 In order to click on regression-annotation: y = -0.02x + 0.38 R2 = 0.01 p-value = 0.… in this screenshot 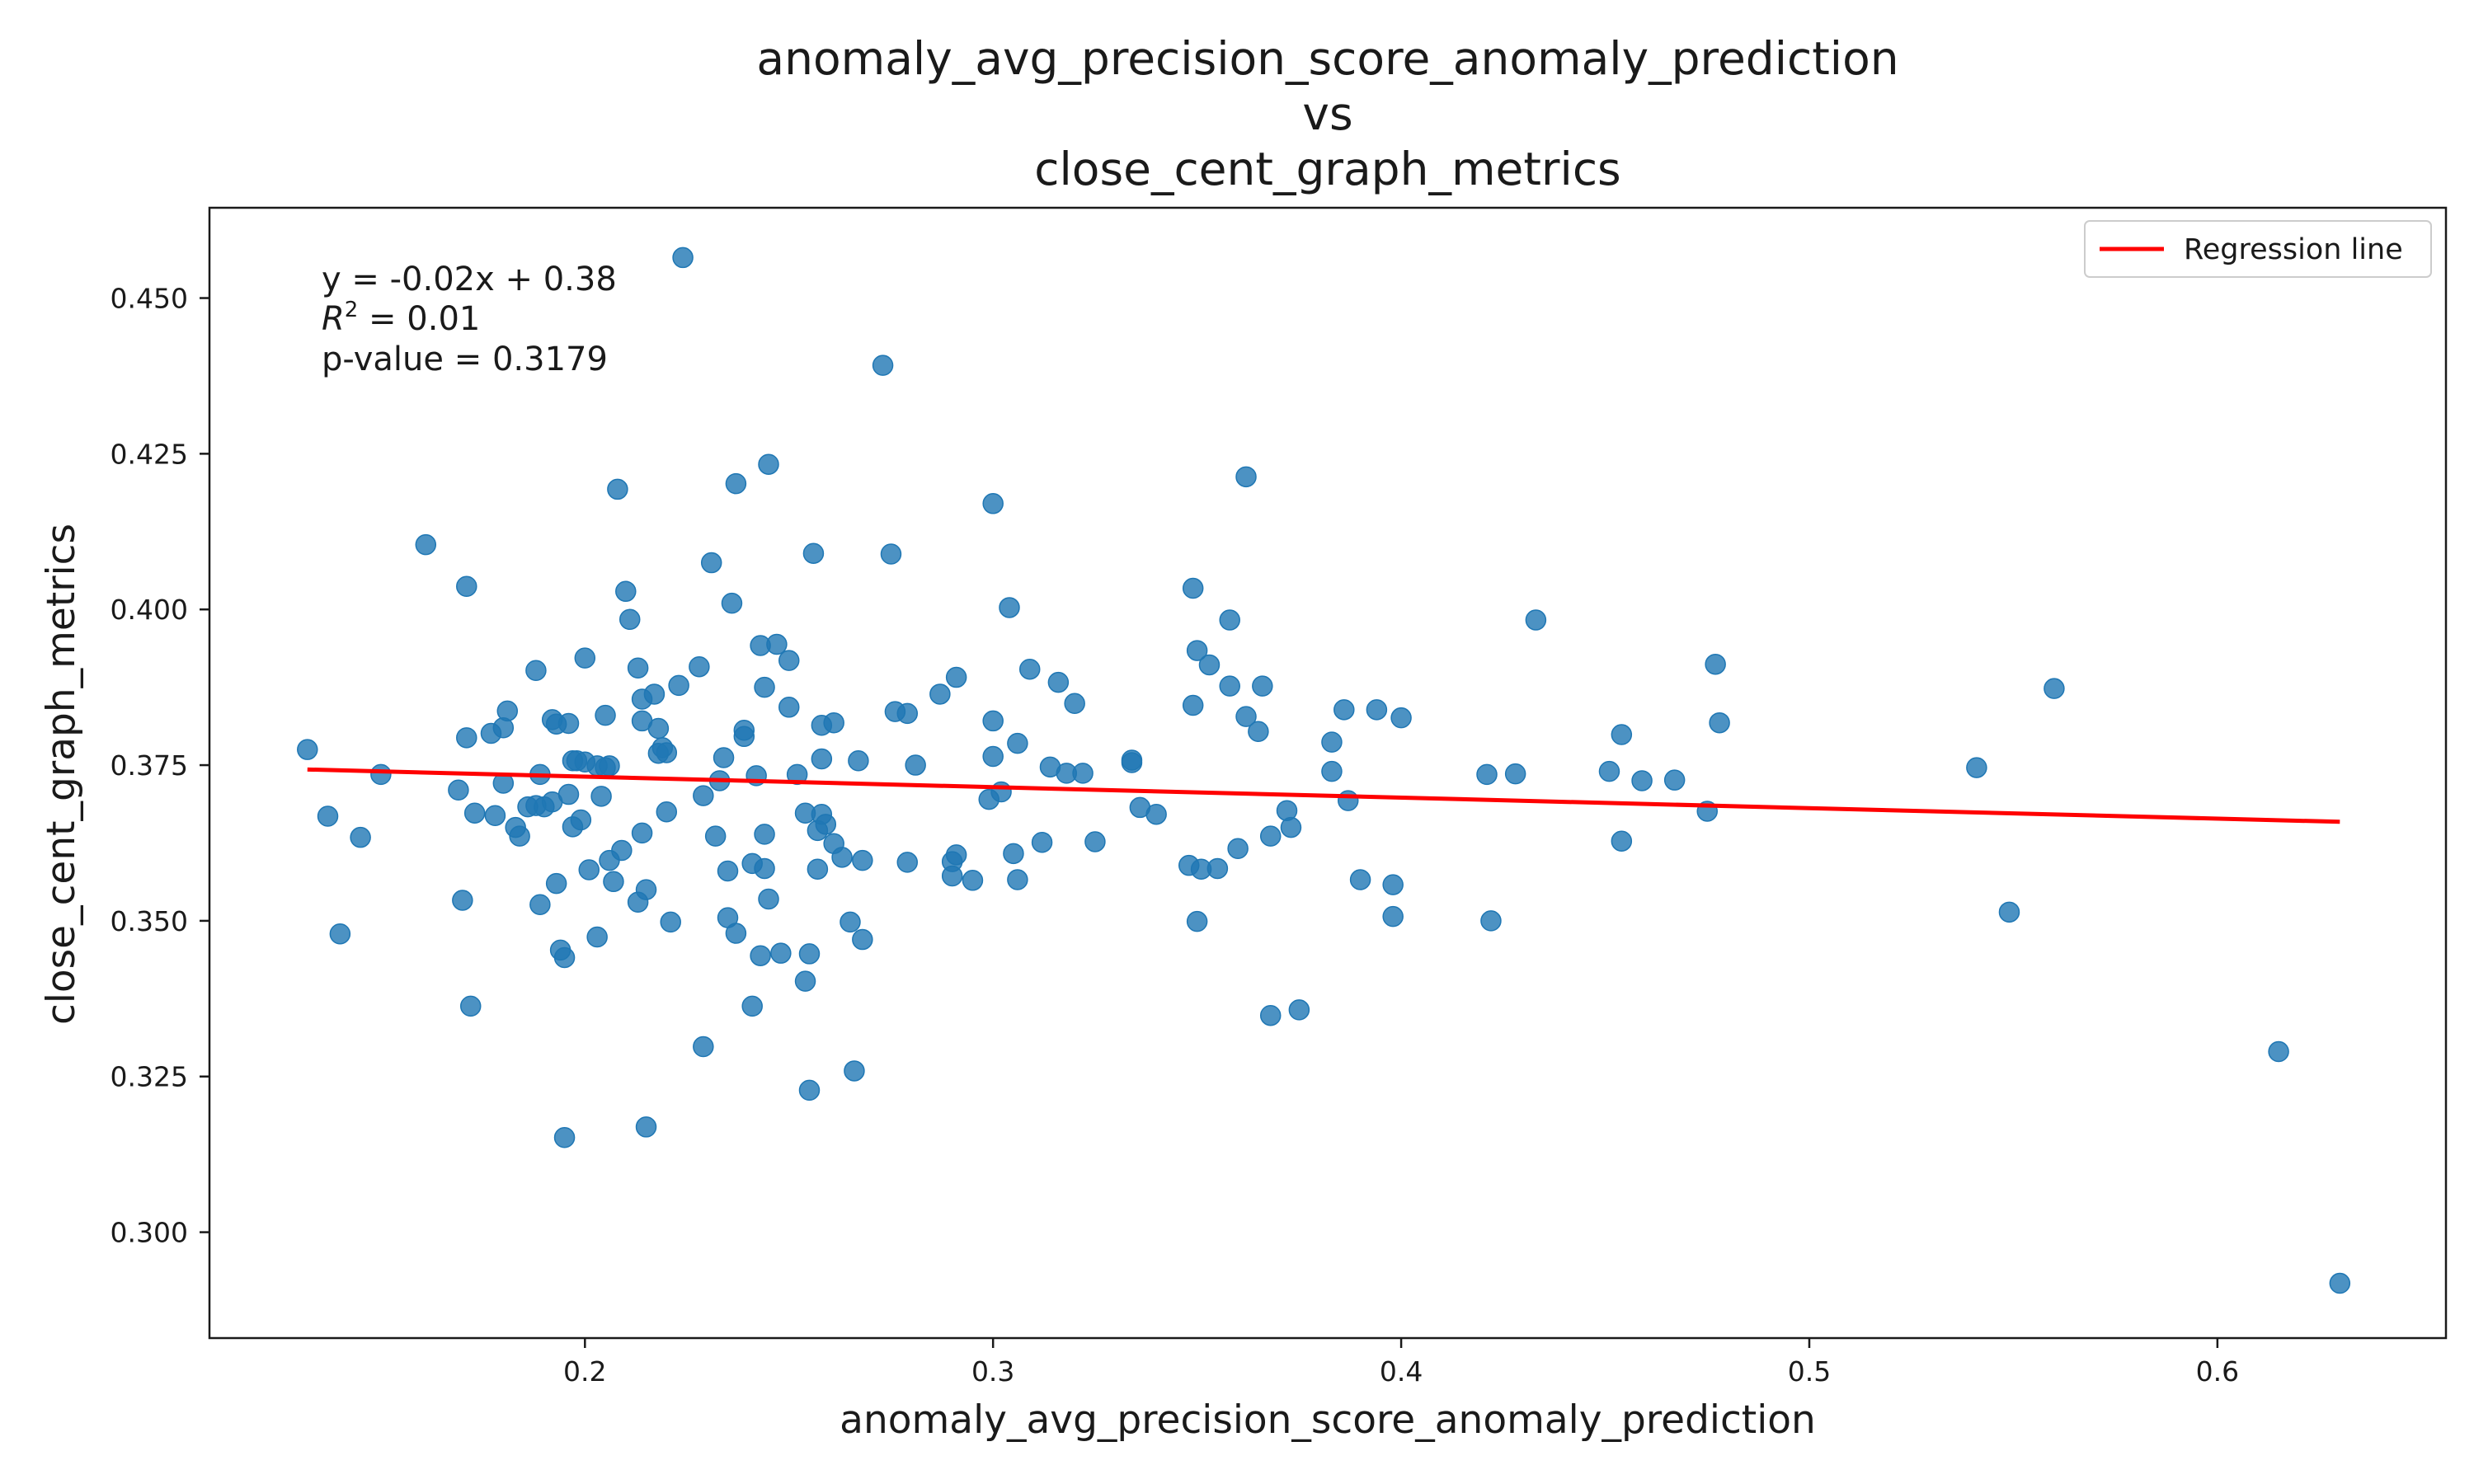, I will do `click(469, 319)`.